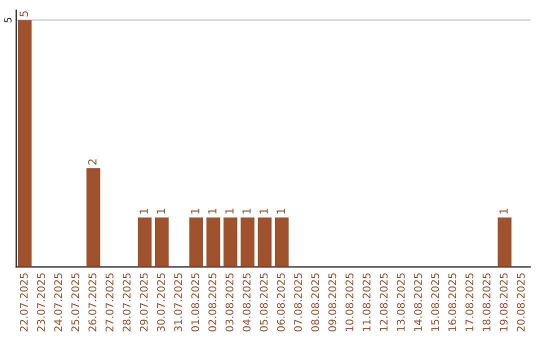 The height and width of the screenshot is (340, 540). I want to click on x-tick-label: 23.07.2025, so click(41, 302).